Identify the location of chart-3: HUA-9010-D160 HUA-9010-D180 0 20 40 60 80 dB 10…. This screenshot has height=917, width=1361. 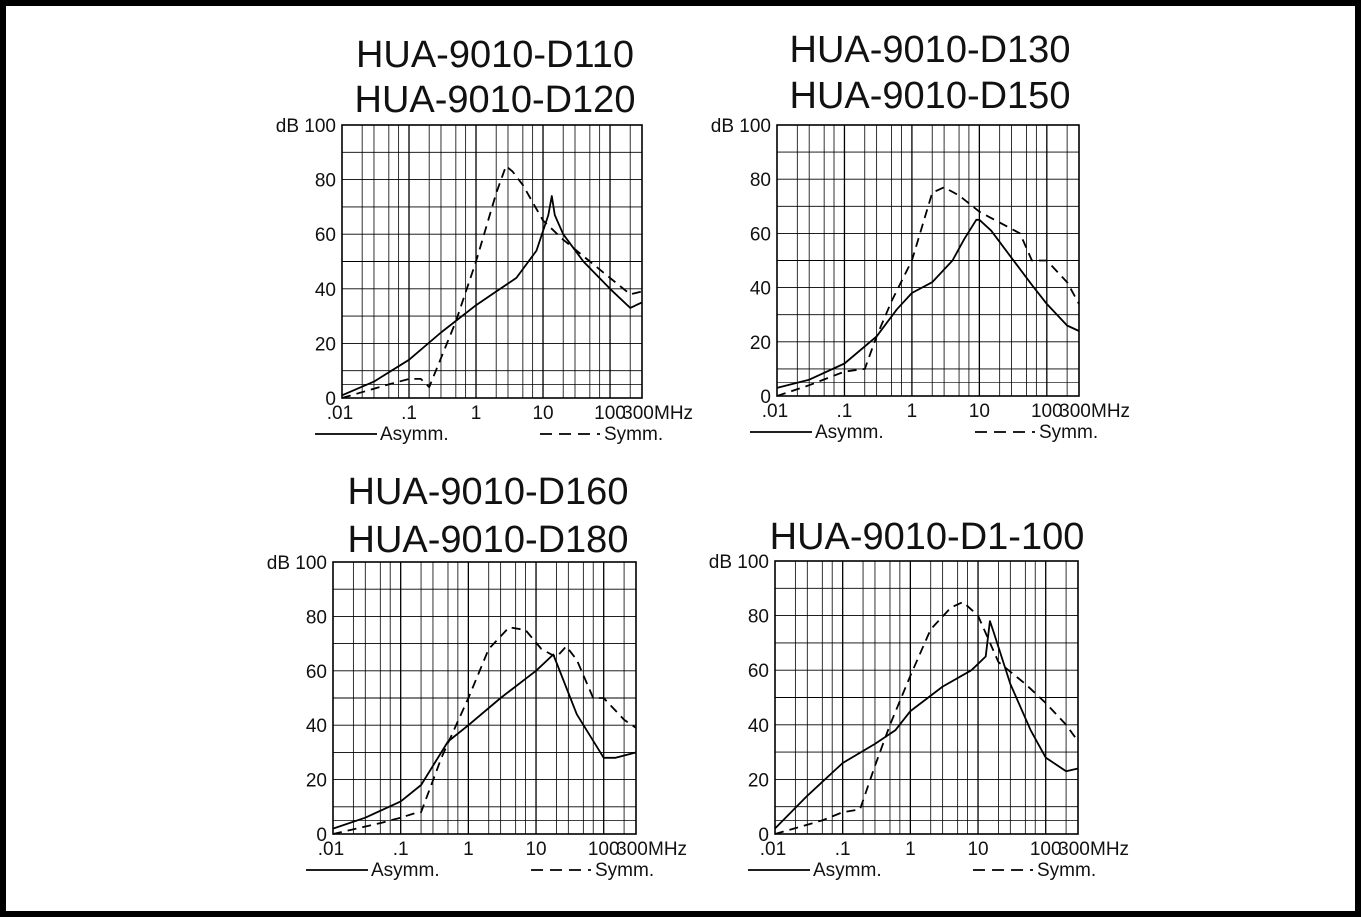
(477, 676).